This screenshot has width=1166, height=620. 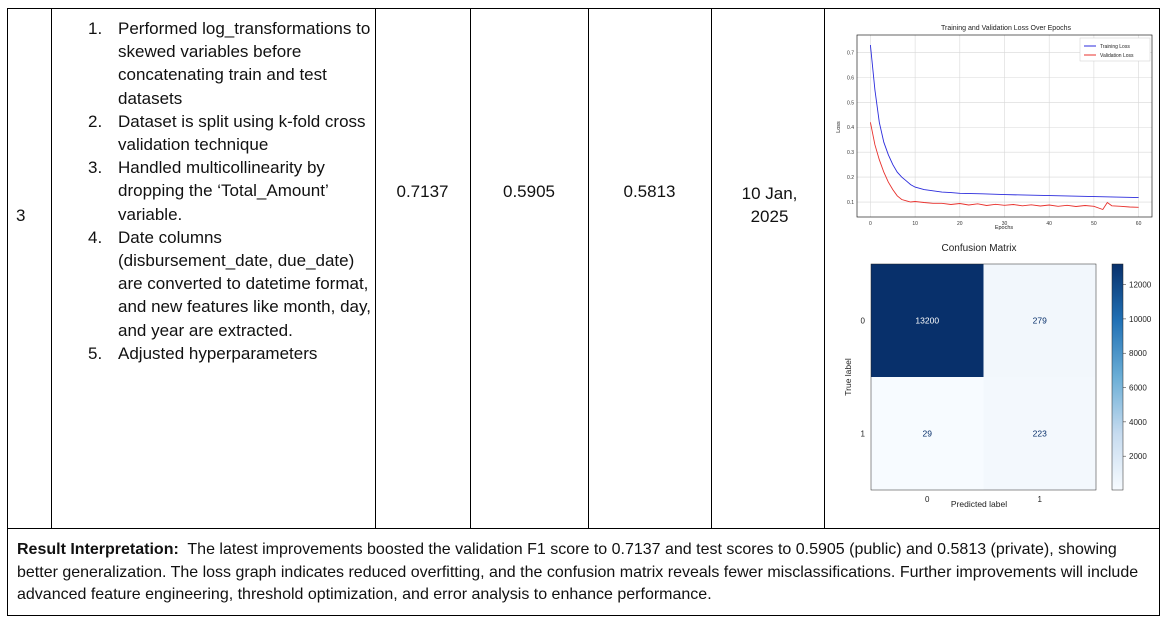 What do you see at coordinates (863, 321) in the screenshot?
I see `y-tick-label: 0` at bounding box center [863, 321].